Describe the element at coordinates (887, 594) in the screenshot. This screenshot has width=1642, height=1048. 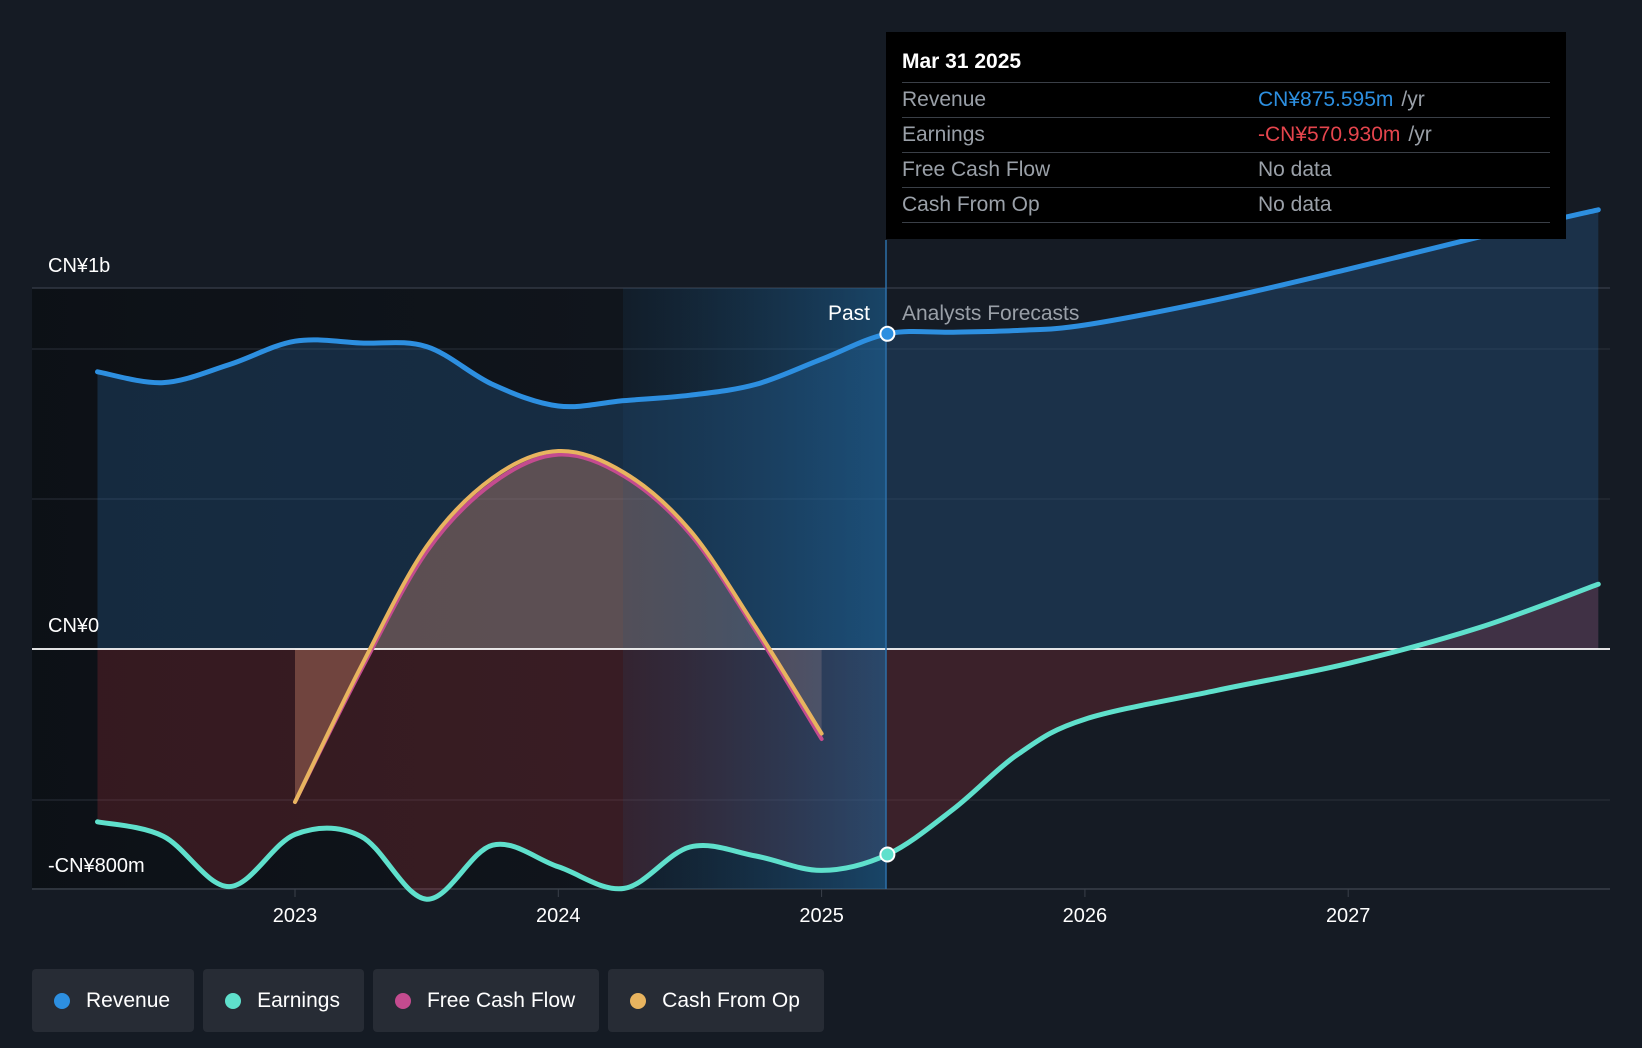
I see `hover-markers` at that location.